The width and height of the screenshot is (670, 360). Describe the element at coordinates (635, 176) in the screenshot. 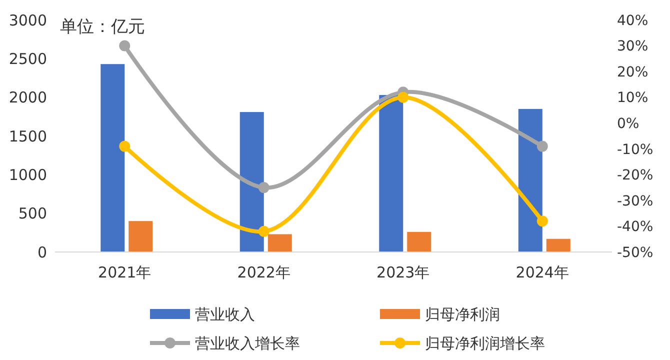

I see `y2-tick-label: -20%` at that location.